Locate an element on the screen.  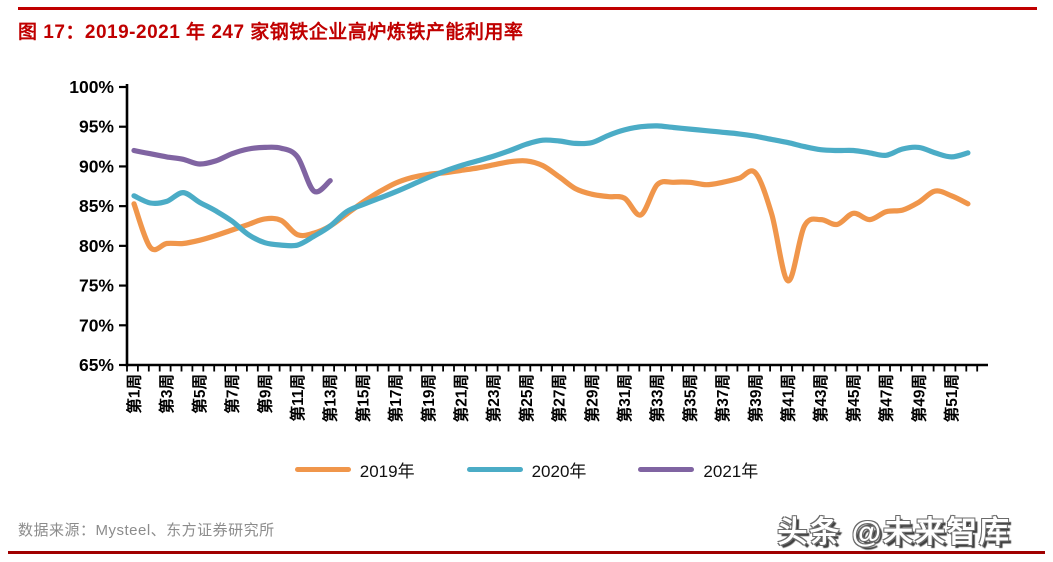
x-axis-tick-label: 第39周 is located at coordinates (755, 398).